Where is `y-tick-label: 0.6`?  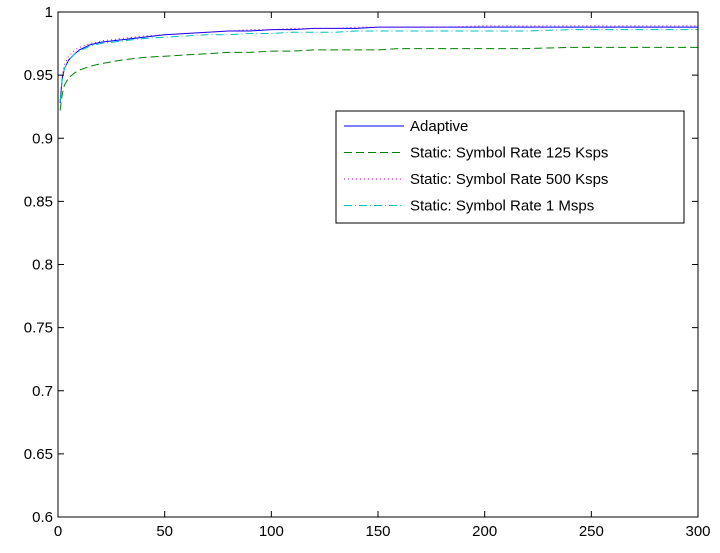
y-tick-label: 0.6 is located at coordinates (42, 517).